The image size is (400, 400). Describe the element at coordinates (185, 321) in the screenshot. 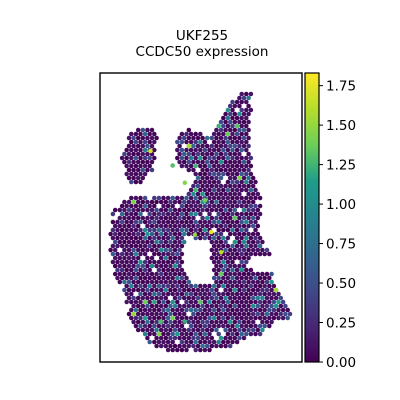

I see `high-expression-spot` at that location.